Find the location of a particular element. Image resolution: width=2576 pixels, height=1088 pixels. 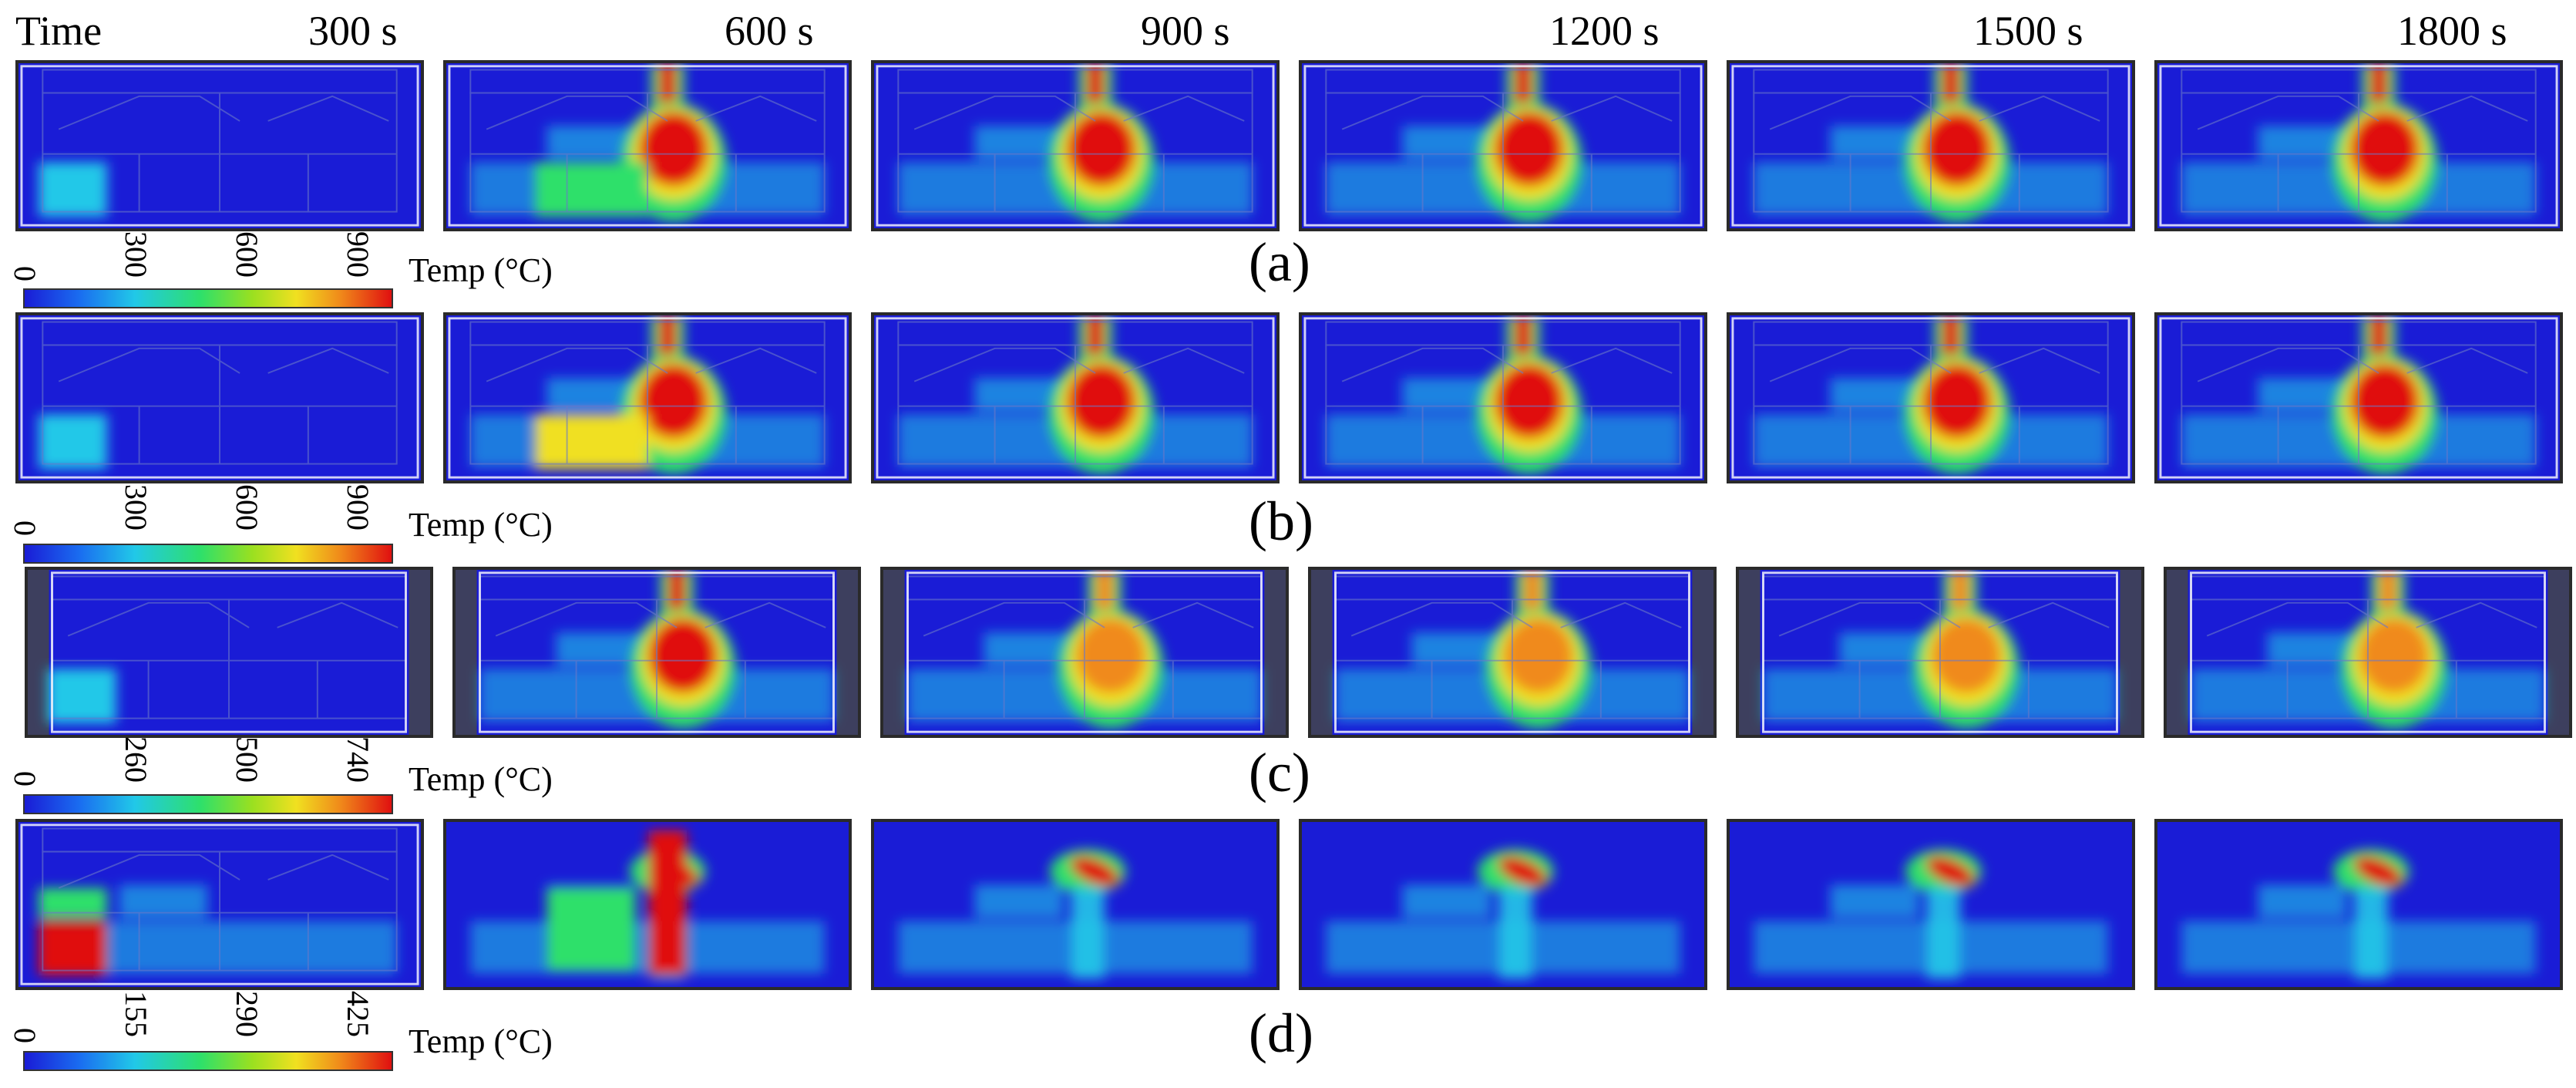

snapshot-panel-r3-c5 is located at coordinates (1940, 652).